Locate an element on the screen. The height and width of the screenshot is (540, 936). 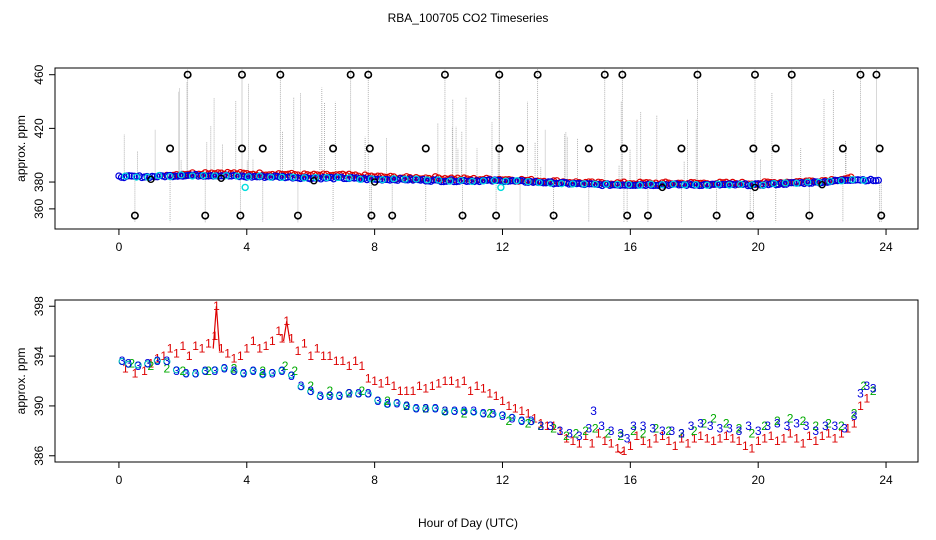
y-axis-label: approx. ppm is located at coordinates (21, 148).